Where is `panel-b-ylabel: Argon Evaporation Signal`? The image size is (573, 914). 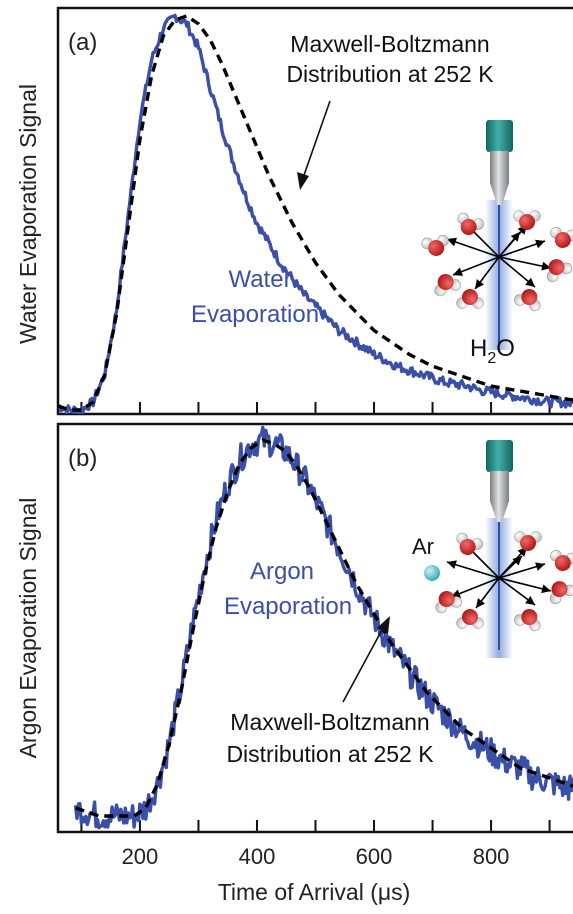 panel-b-ylabel: Argon Evaporation Signal is located at coordinates (28, 628).